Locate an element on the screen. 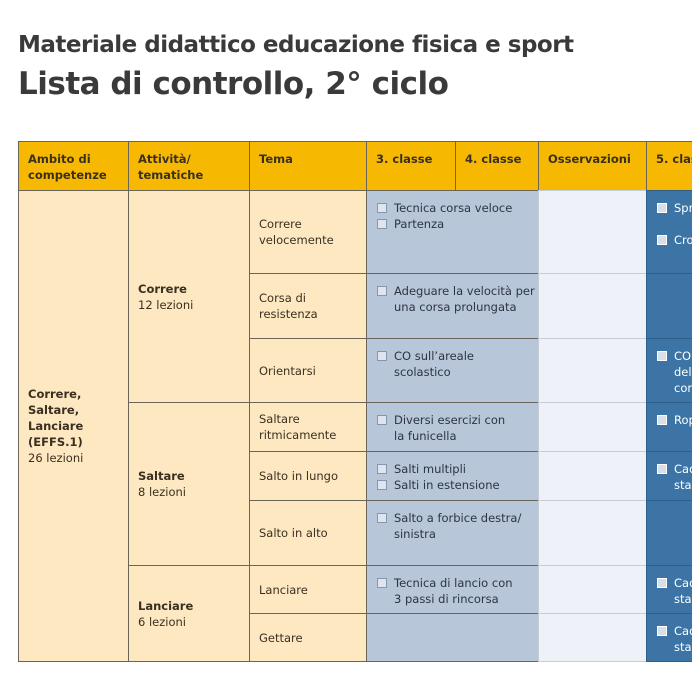 The image size is (692, 692). class-3-4-cell: Tecnica corsa veloce Partenza is located at coordinates (452, 232).